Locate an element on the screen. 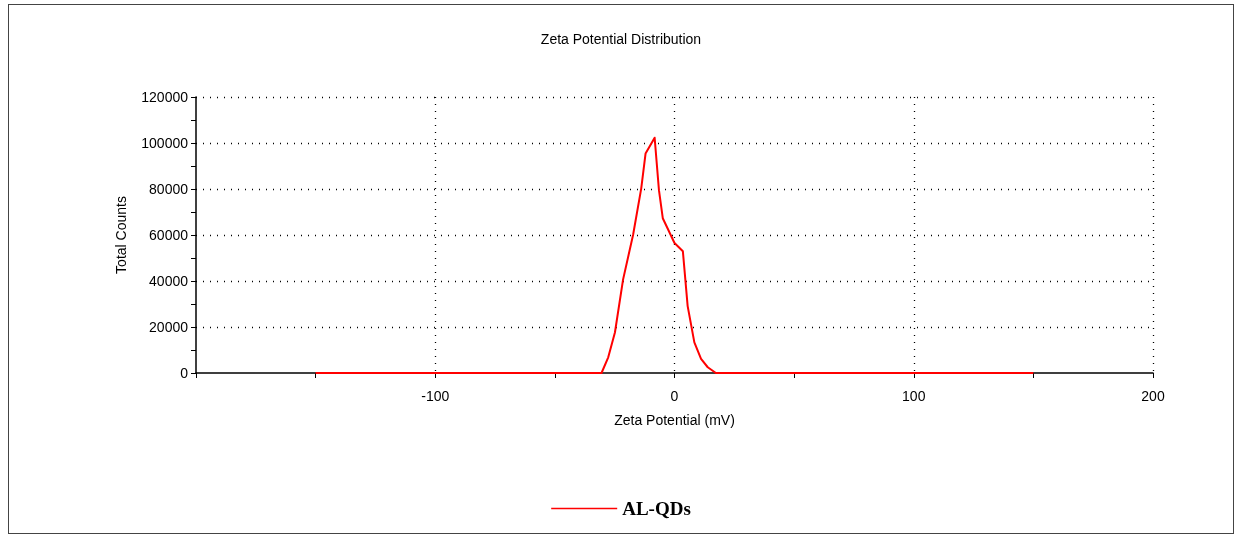 This screenshot has width=1246, height=539. y-tick-label: 40000 is located at coordinates (169, 281).